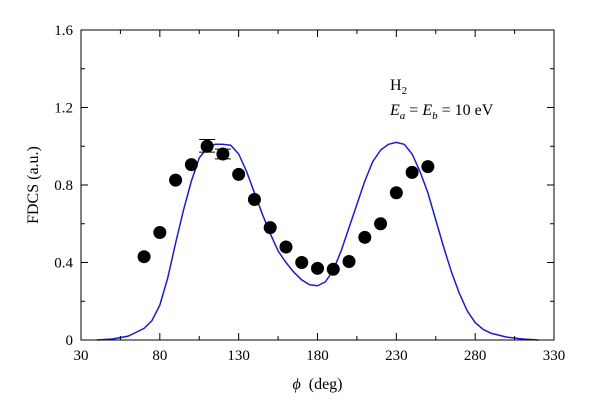 Image resolution: width=600 pixels, height=417 pixels. What do you see at coordinates (317, 356) in the screenshot?
I see `x-tick-label: 180` at bounding box center [317, 356].